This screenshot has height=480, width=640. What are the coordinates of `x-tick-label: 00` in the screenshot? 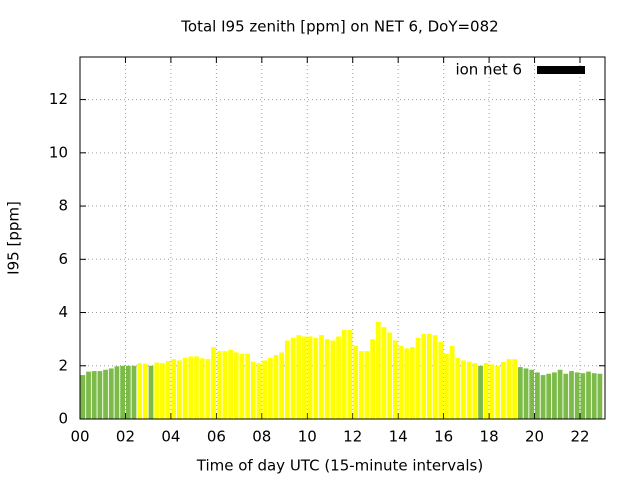 It's located at (79, 437).